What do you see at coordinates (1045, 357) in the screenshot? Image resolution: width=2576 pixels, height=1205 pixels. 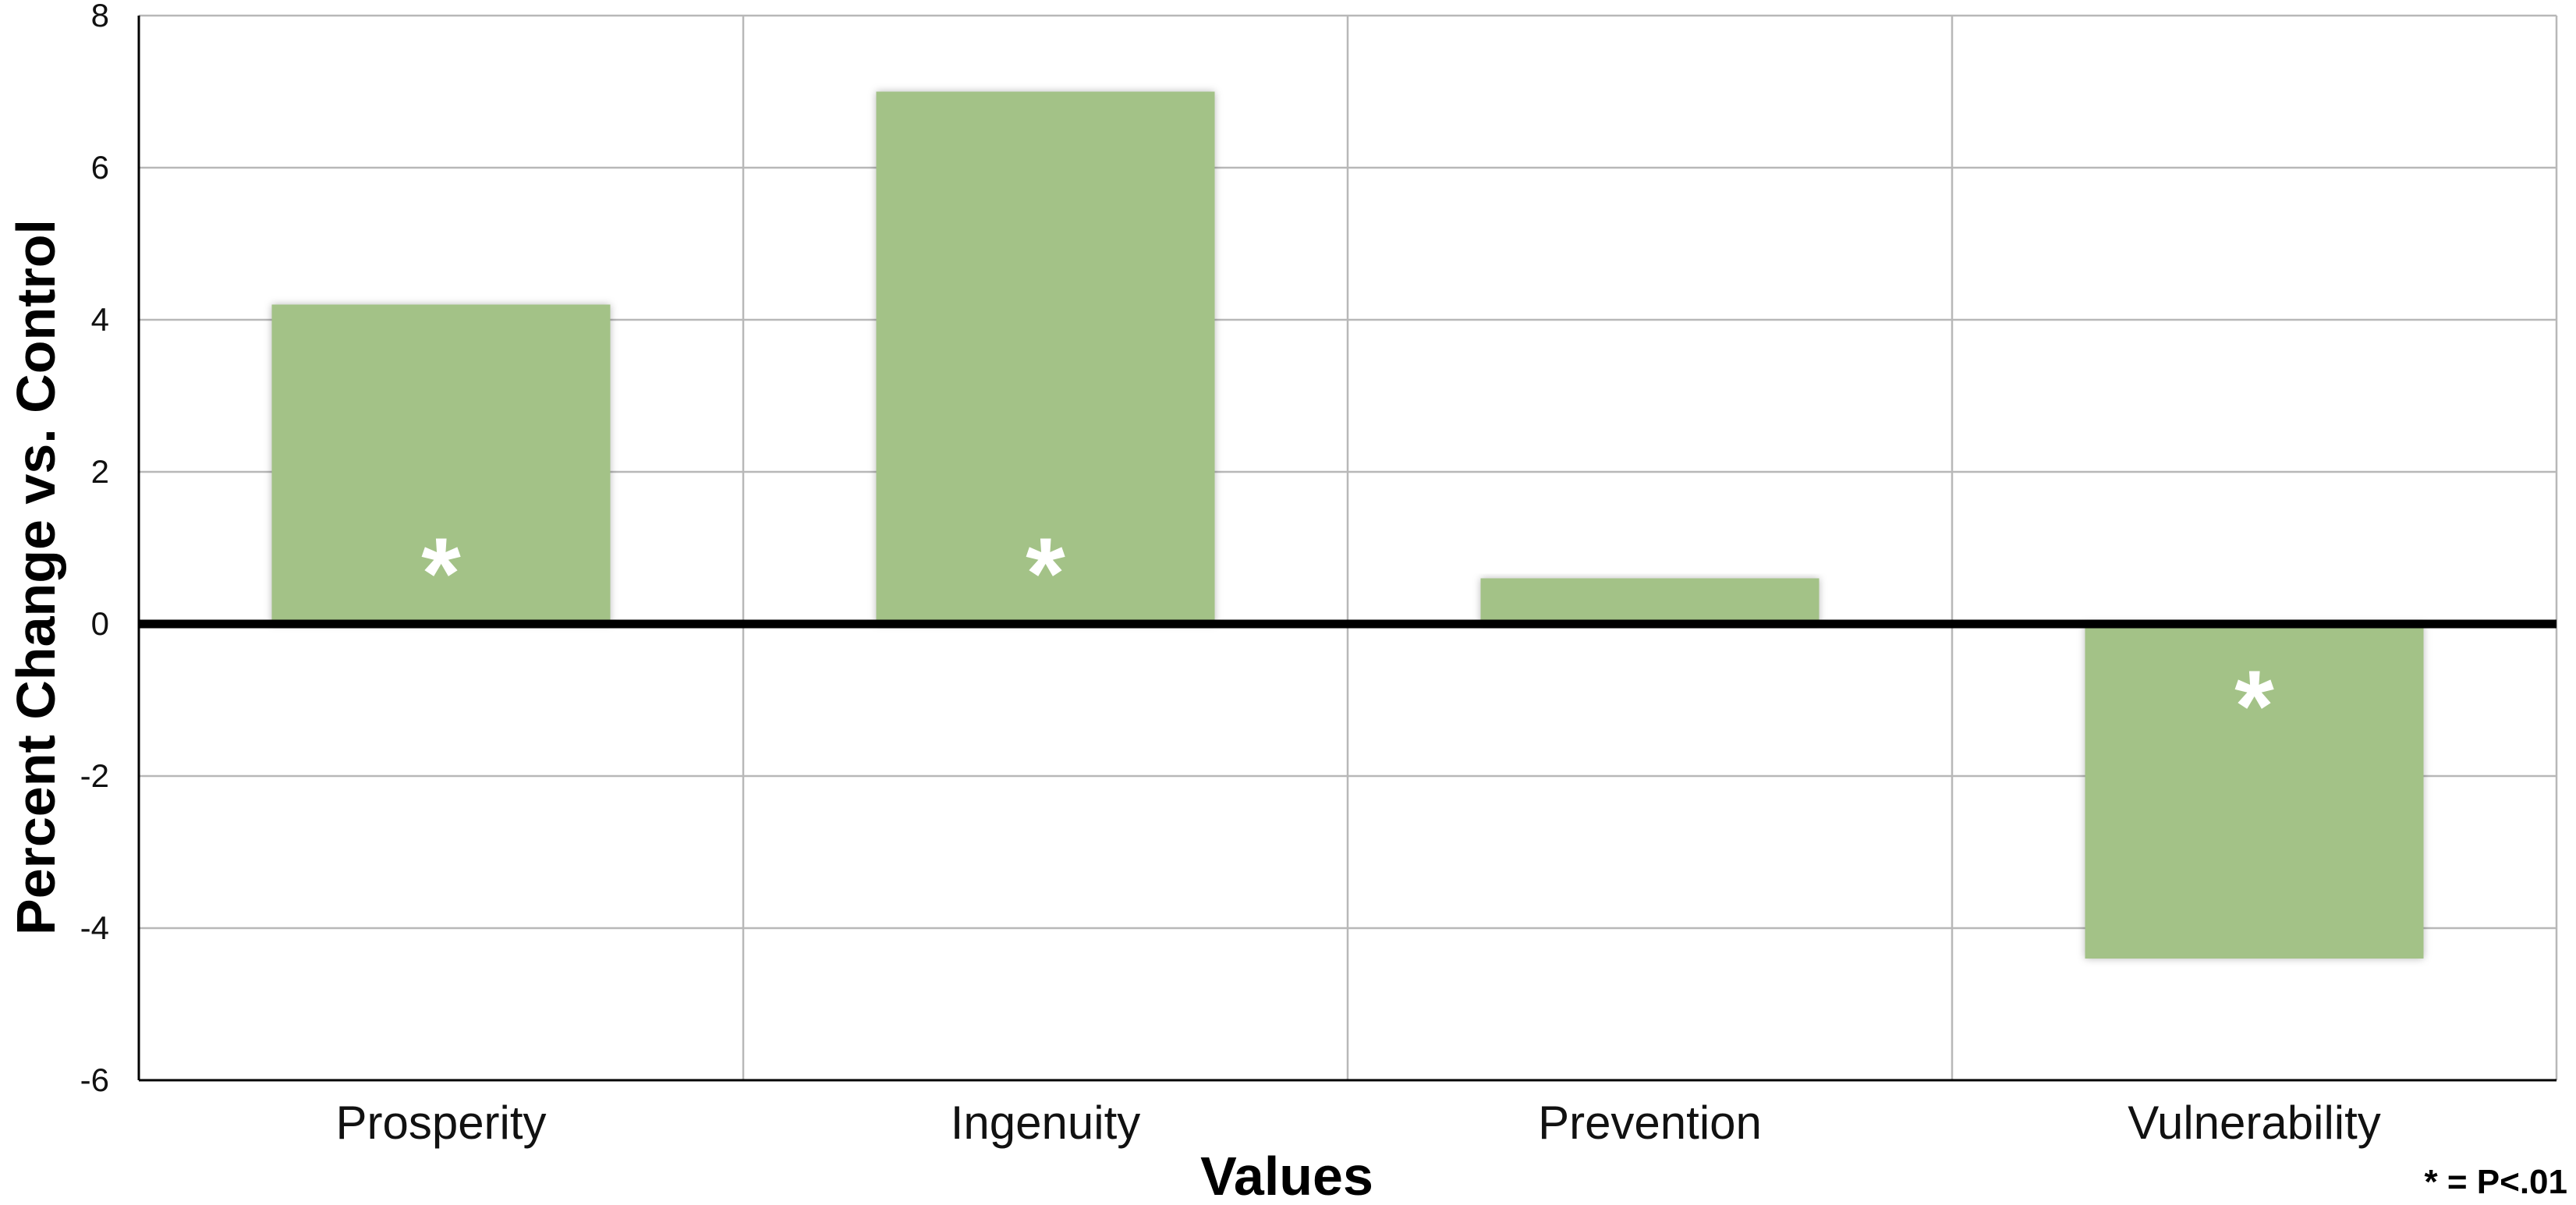 I see `bar-ingenuity` at bounding box center [1045, 357].